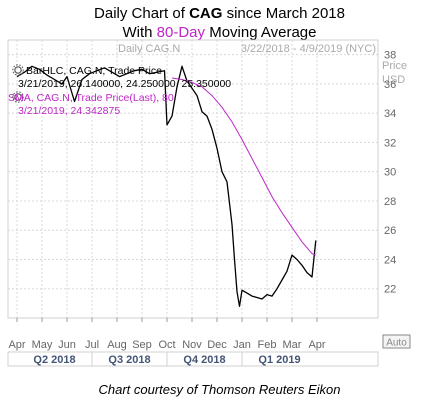  What do you see at coordinates (292, 345) in the screenshot?
I see `x-tick-label: Mar` at bounding box center [292, 345].